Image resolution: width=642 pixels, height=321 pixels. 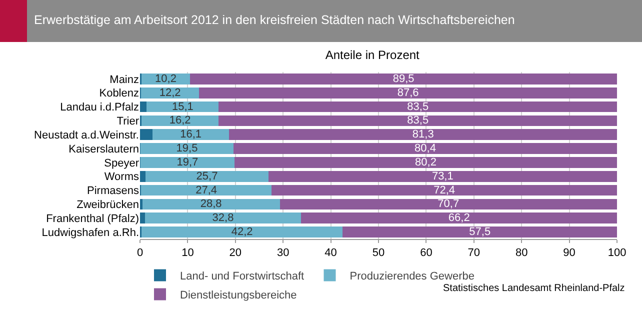 What do you see at coordinates (474, 253) in the screenshot?
I see `x-tick-label: 70` at bounding box center [474, 253].